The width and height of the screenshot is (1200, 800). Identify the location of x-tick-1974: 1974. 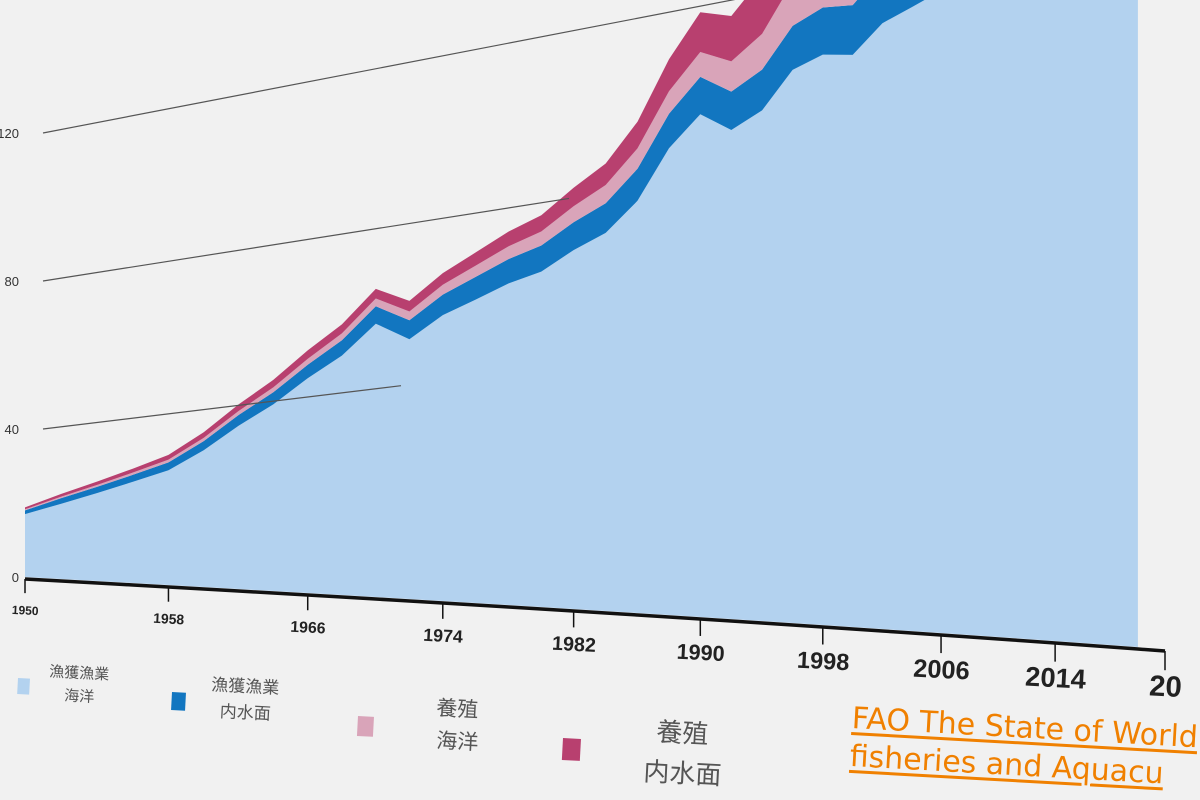
(443, 636).